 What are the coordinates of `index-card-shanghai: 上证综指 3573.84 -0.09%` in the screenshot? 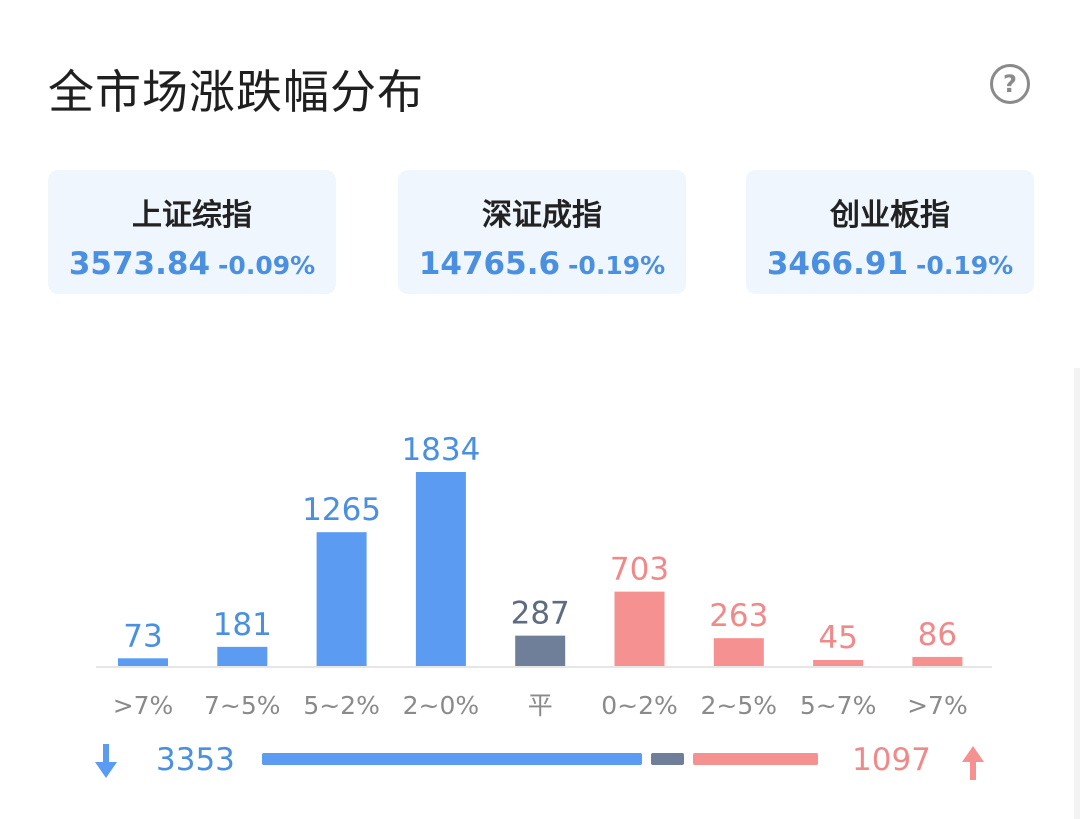 It's located at (192, 232).